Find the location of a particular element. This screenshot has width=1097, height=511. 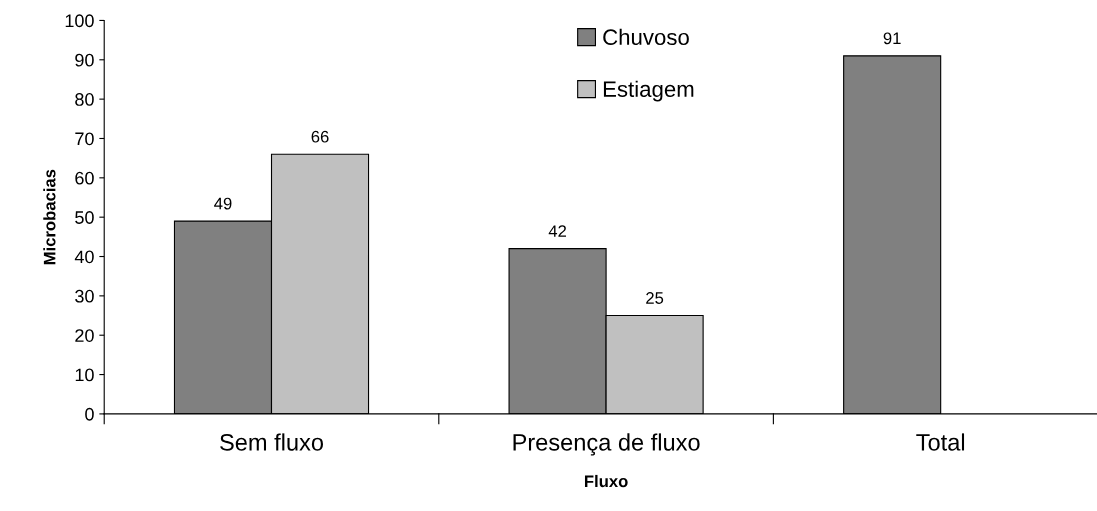

legend-label: Estiagem is located at coordinates (648, 91).